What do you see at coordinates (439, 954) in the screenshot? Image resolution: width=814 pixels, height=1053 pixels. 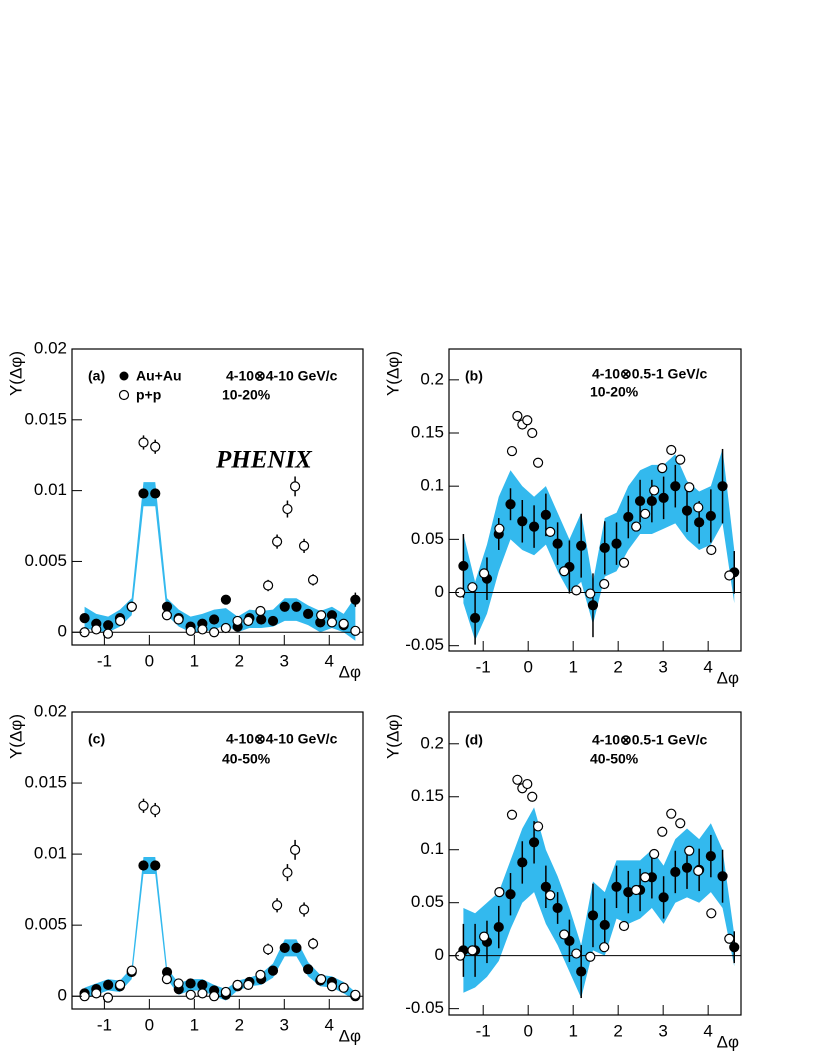 I see `y-tick-label: 0` at bounding box center [439, 954].